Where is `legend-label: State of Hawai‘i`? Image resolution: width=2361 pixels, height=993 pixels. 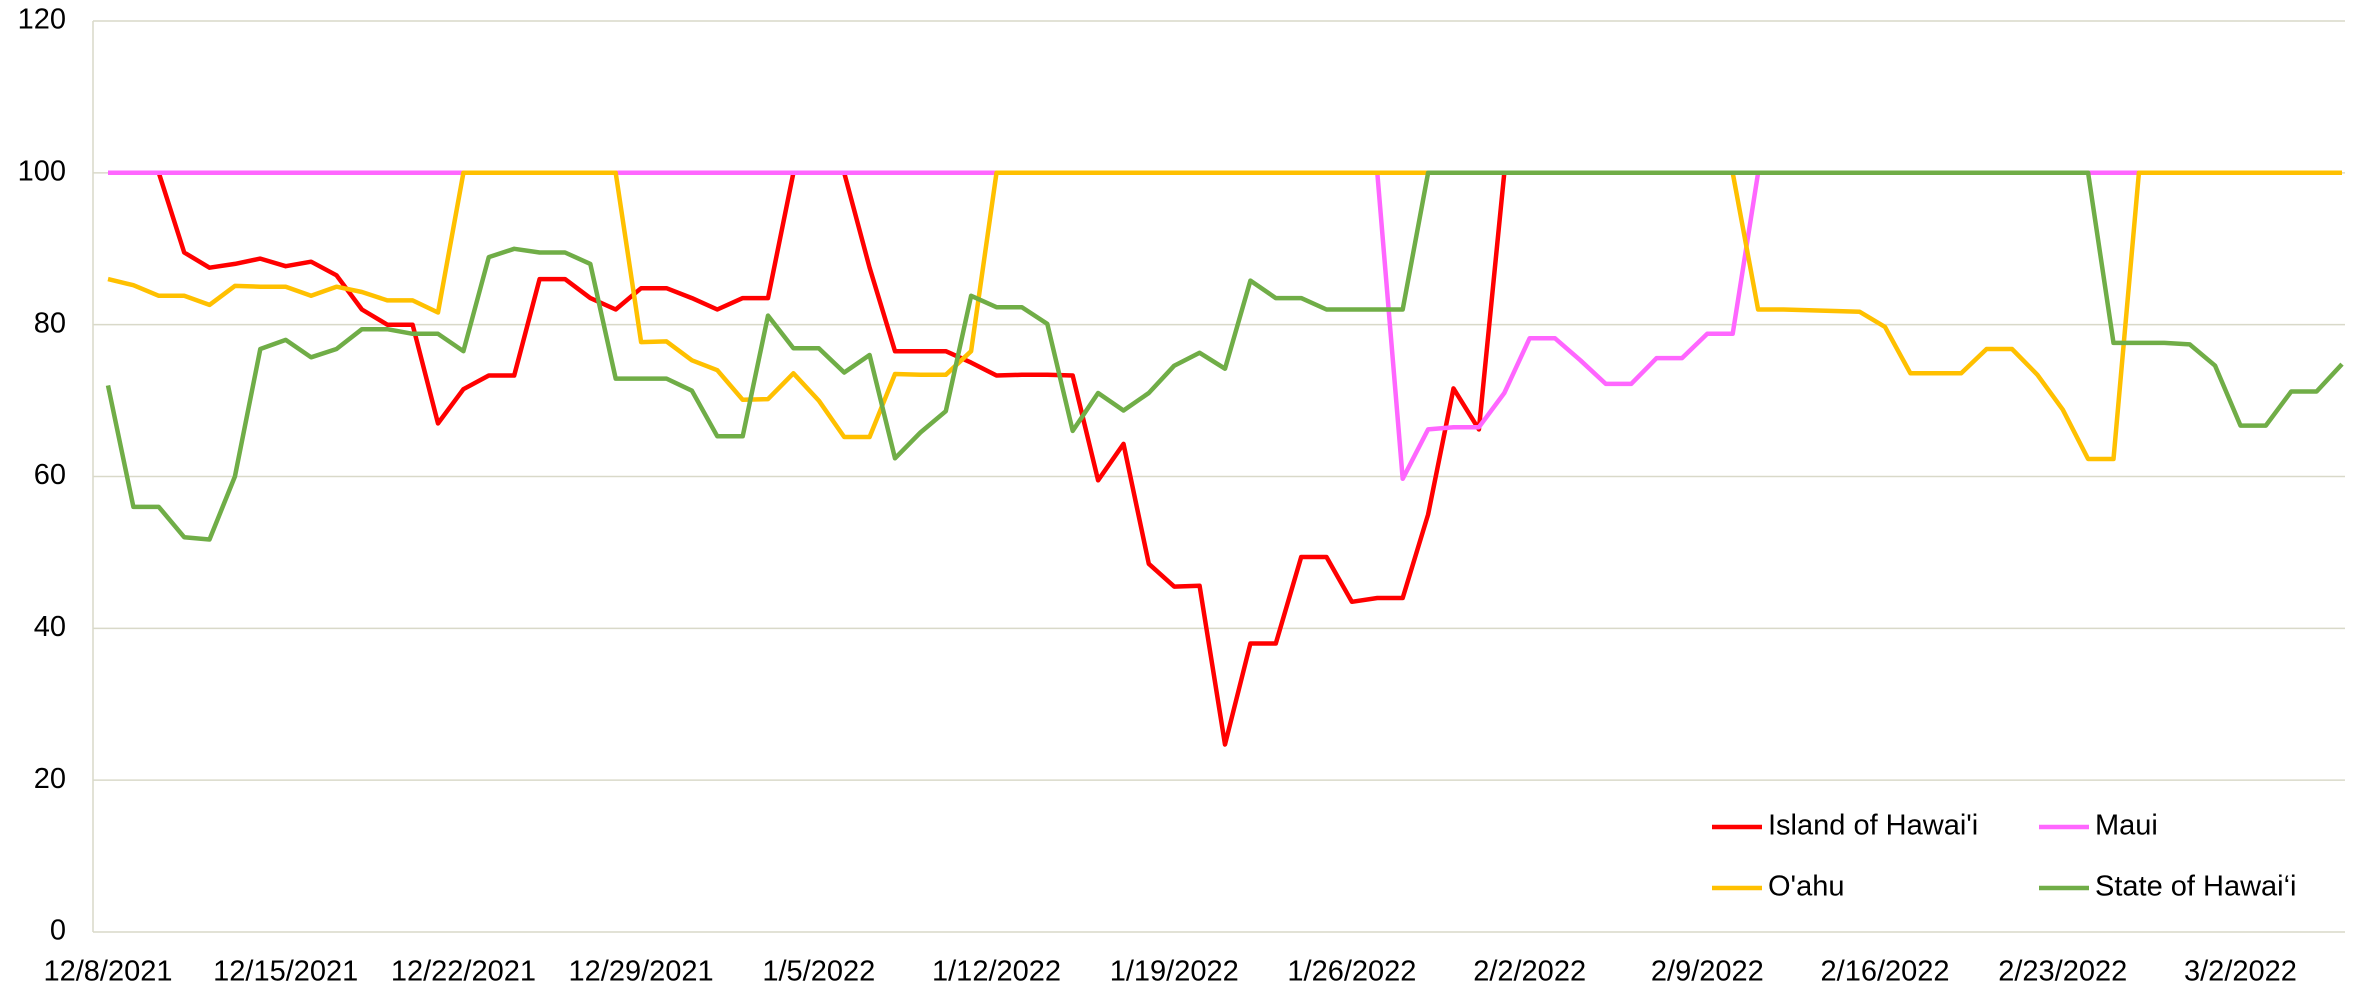
legend-label: State of Hawai‘i is located at coordinates (2196, 887).